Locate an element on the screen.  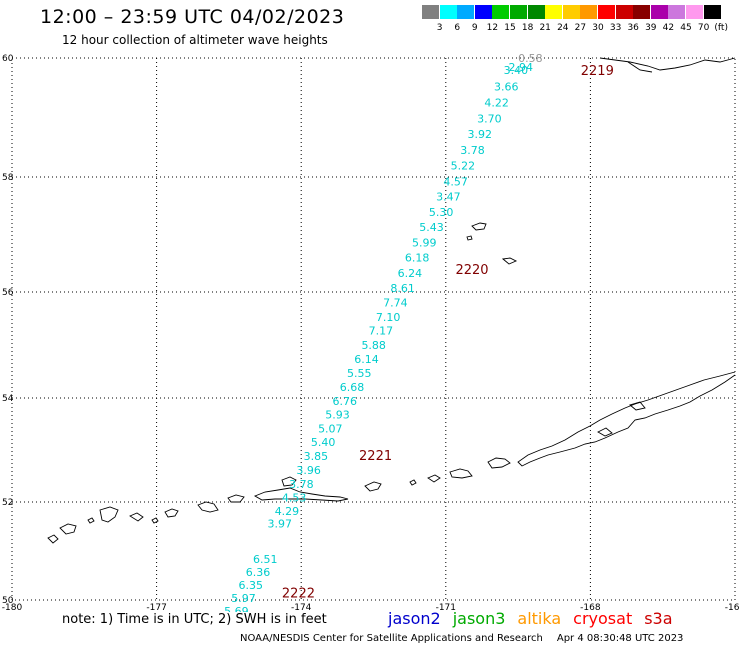
wave-height-value: 7.74 is located at coordinates (395, 303).